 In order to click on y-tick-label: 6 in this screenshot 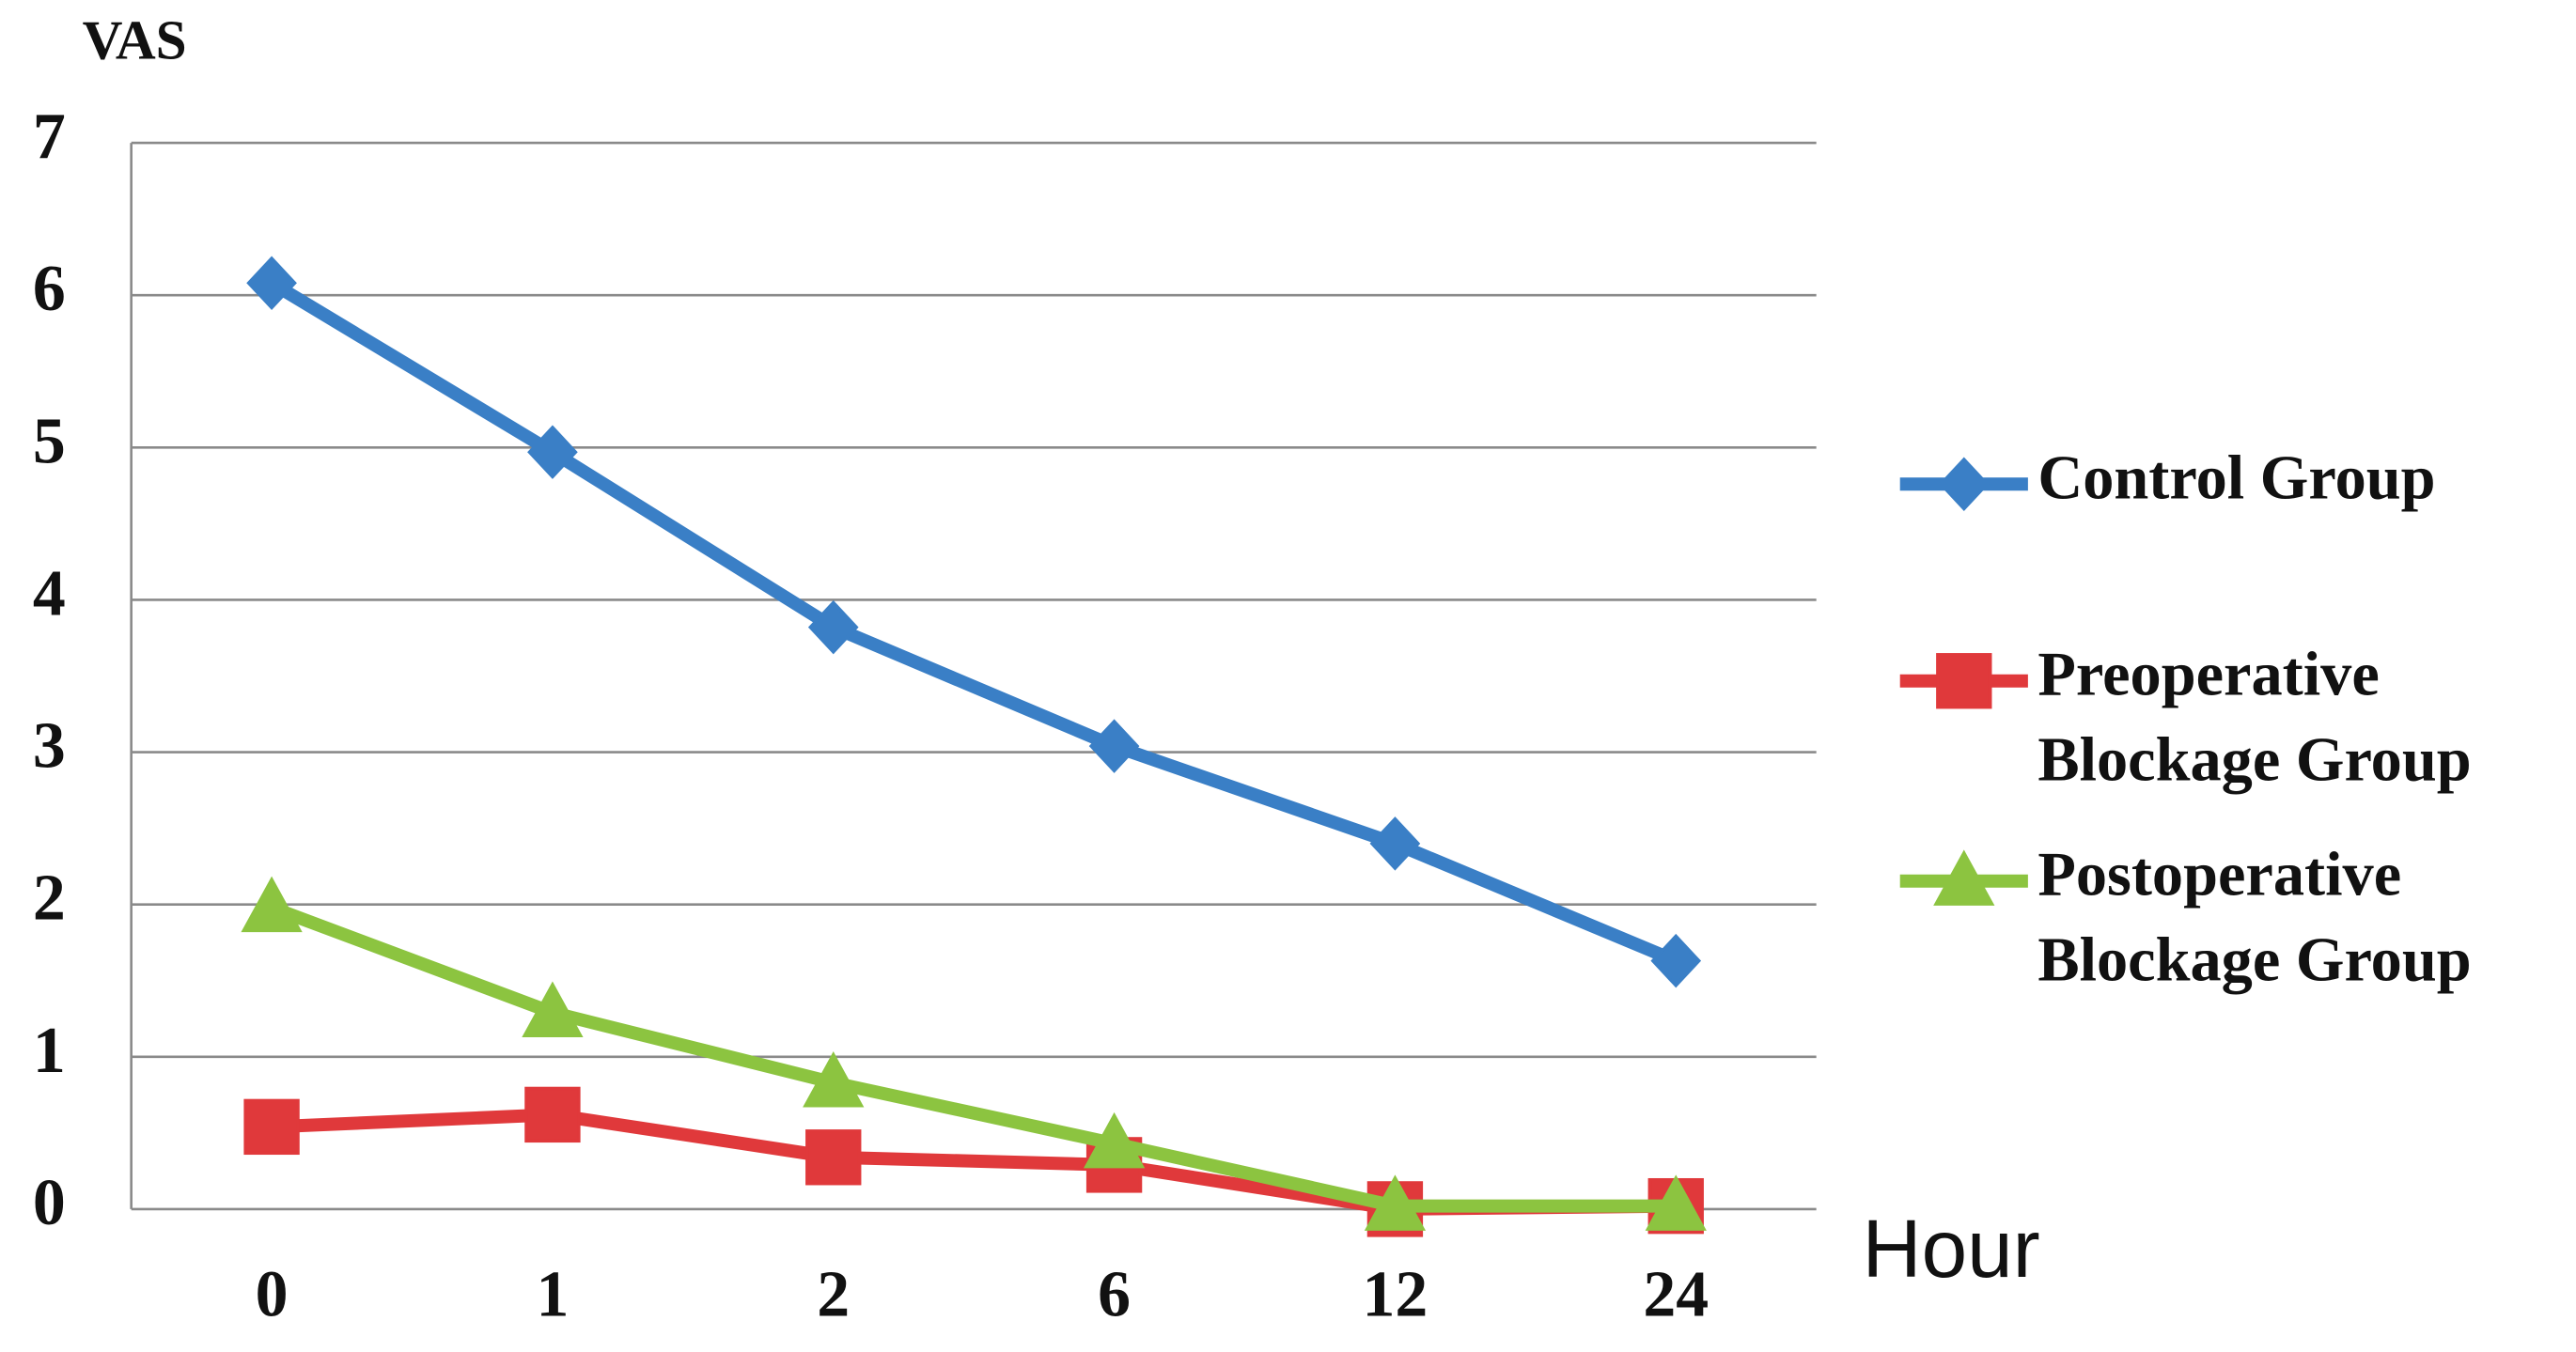, I will do `click(49, 289)`.